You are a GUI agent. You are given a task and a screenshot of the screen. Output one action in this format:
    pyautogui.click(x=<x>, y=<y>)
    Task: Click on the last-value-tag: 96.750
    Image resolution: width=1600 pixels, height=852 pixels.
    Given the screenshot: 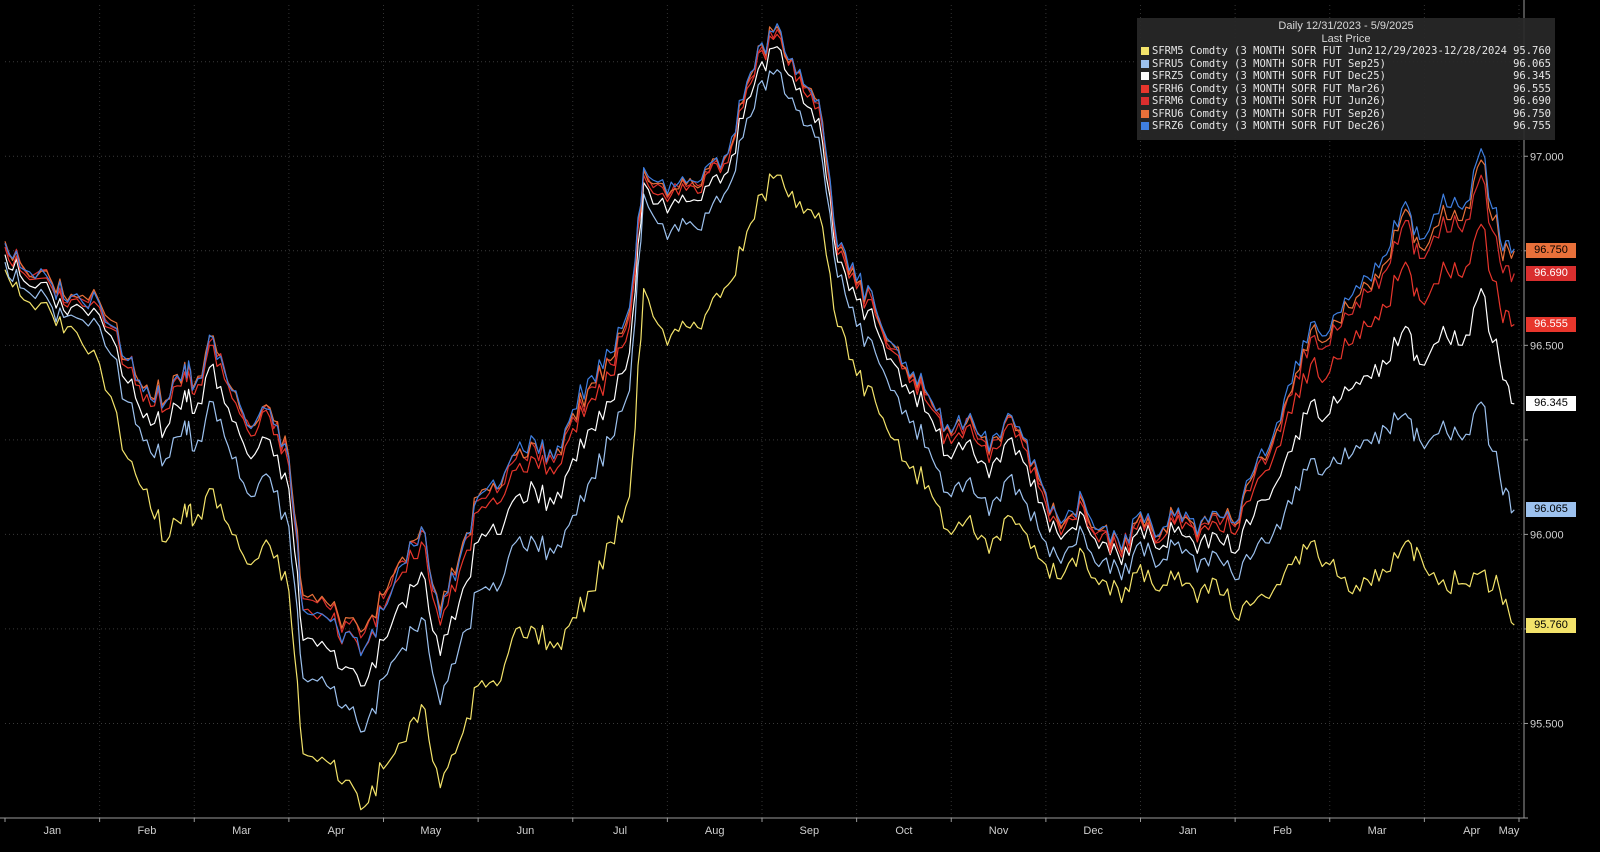 What is the action you would take?
    pyautogui.click(x=1551, y=251)
    